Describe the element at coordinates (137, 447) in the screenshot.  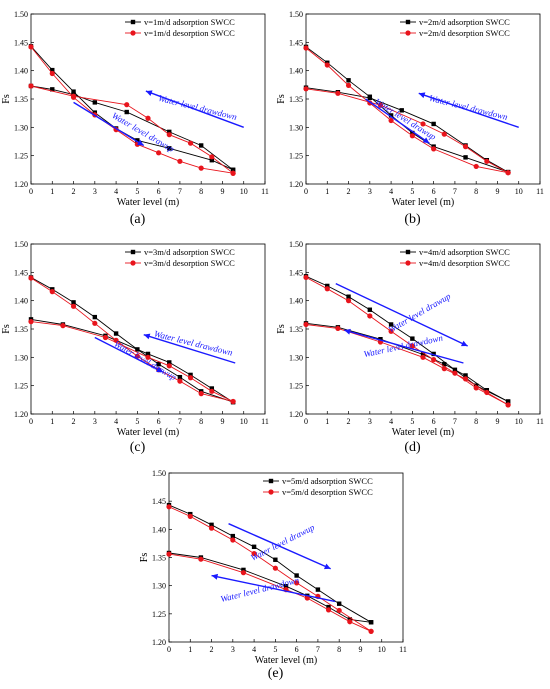
I see `panel-caption-c: (c)` at that location.